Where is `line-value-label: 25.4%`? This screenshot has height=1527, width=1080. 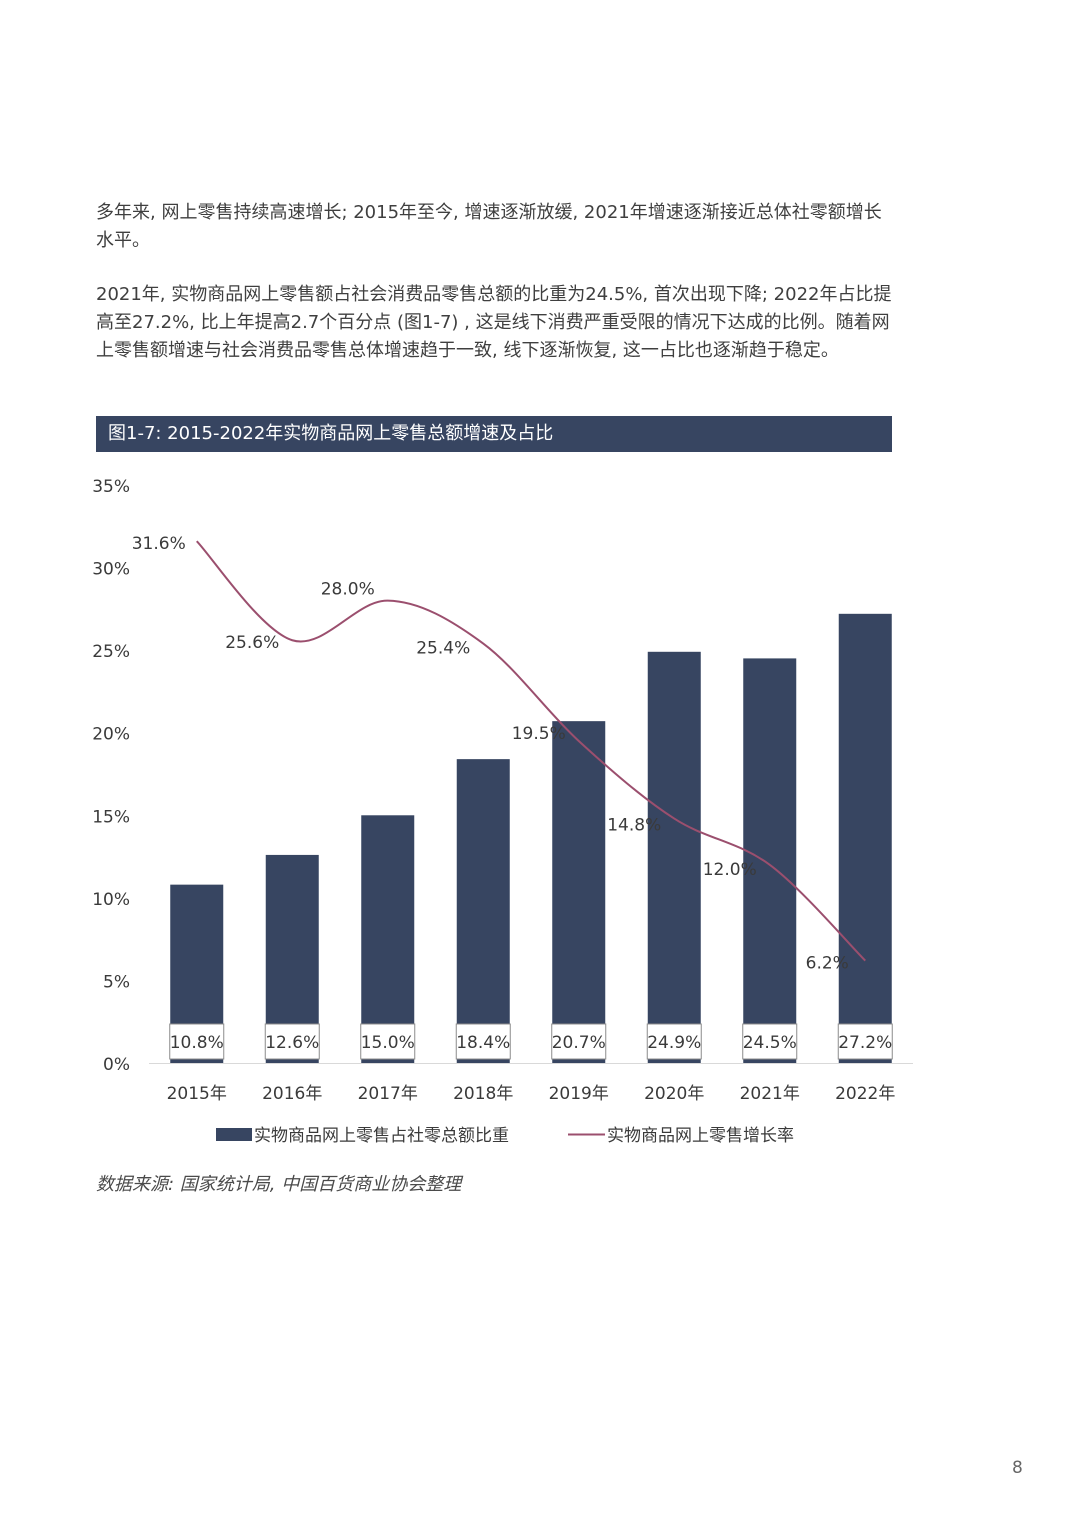
line-value-label: 25.4% is located at coordinates (443, 649).